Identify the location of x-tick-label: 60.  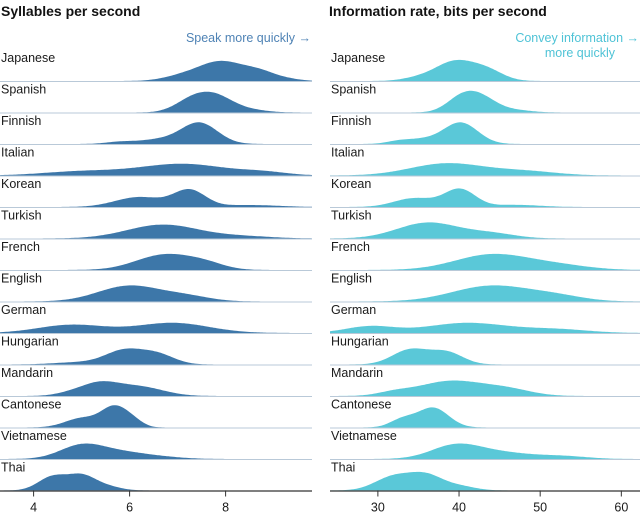
(621, 508).